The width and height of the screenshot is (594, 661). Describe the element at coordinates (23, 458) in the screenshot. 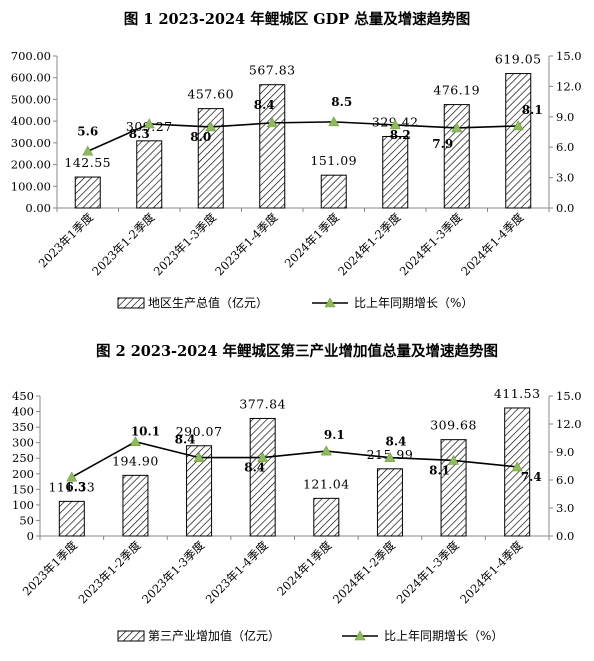

I see `chart-2-left-tick-label: 250` at that location.